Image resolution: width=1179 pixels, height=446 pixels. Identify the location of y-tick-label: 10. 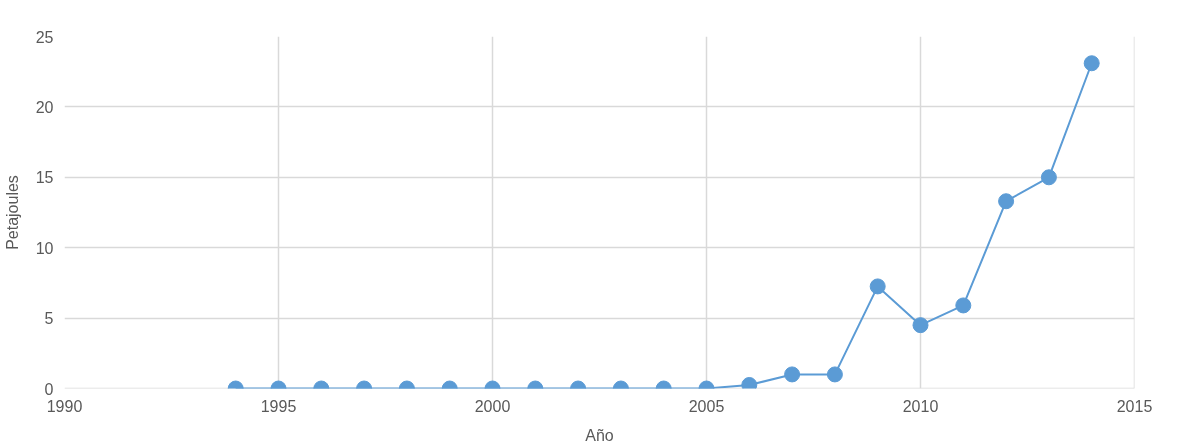
(44, 248).